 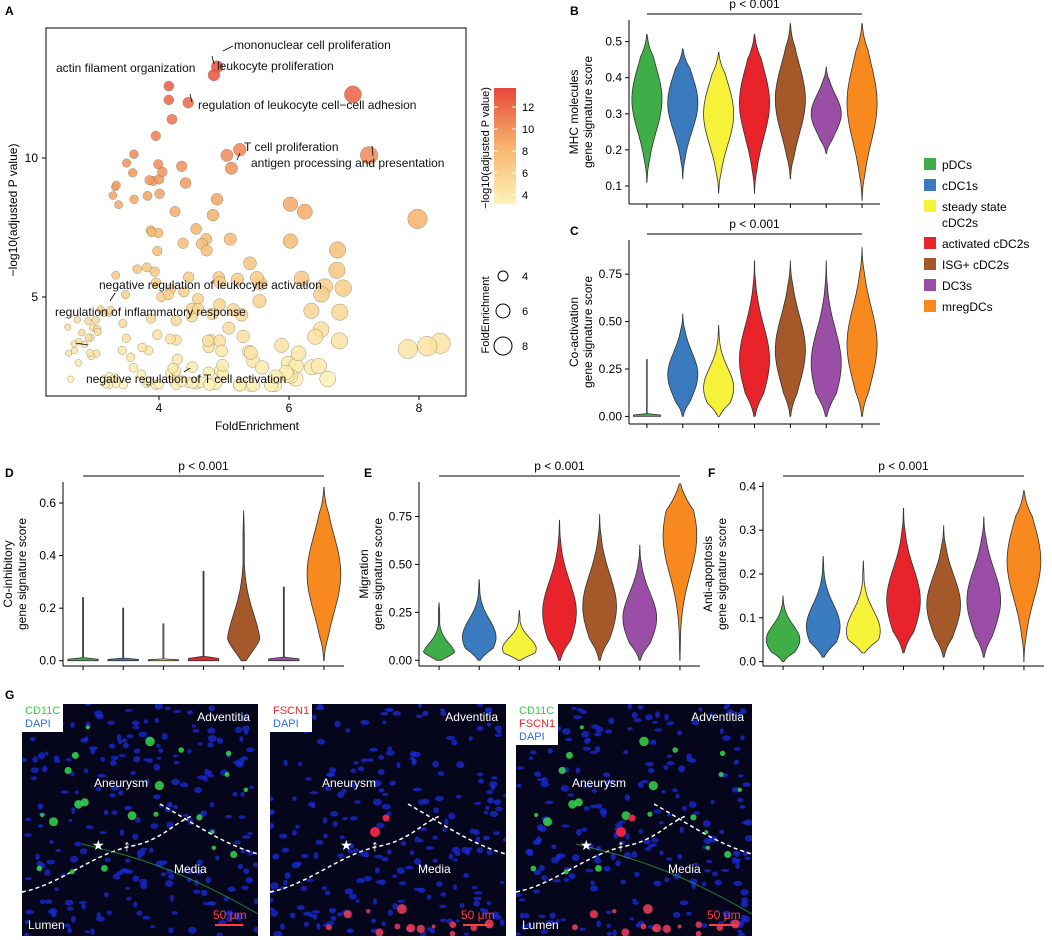 I want to click on legend-swatch-pDCs, so click(x=930, y=164).